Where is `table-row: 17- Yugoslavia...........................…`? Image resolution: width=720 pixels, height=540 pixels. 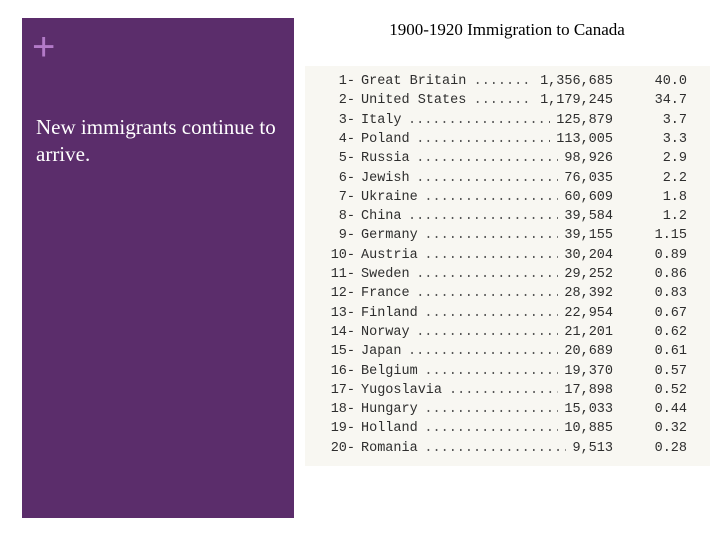
table-row: 17- Yugoslavia...........................… is located at coordinates (507, 392).